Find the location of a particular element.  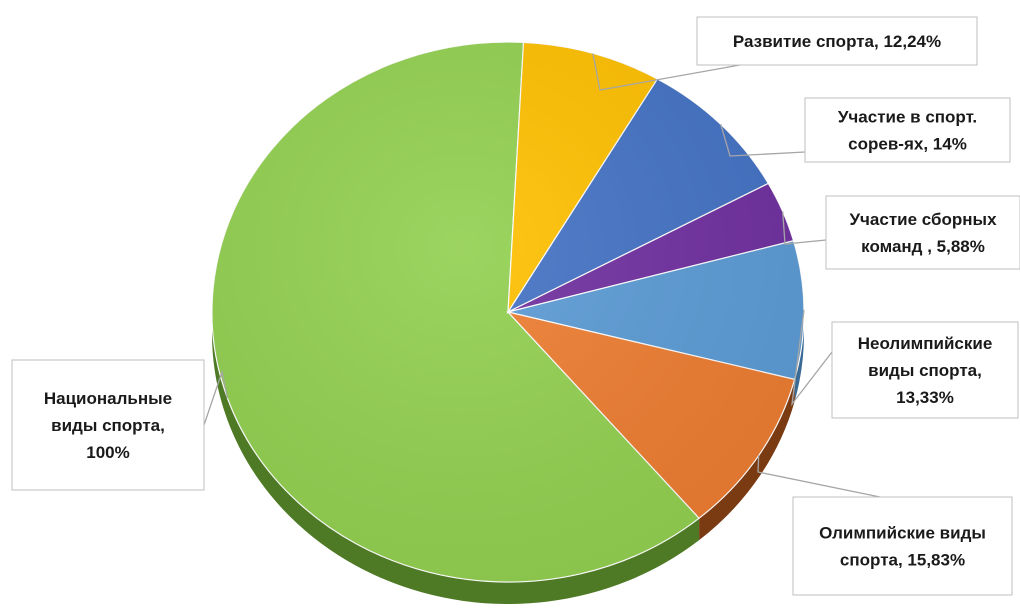

data-label-1: Развитие спорта, 12,24% is located at coordinates (837, 41).